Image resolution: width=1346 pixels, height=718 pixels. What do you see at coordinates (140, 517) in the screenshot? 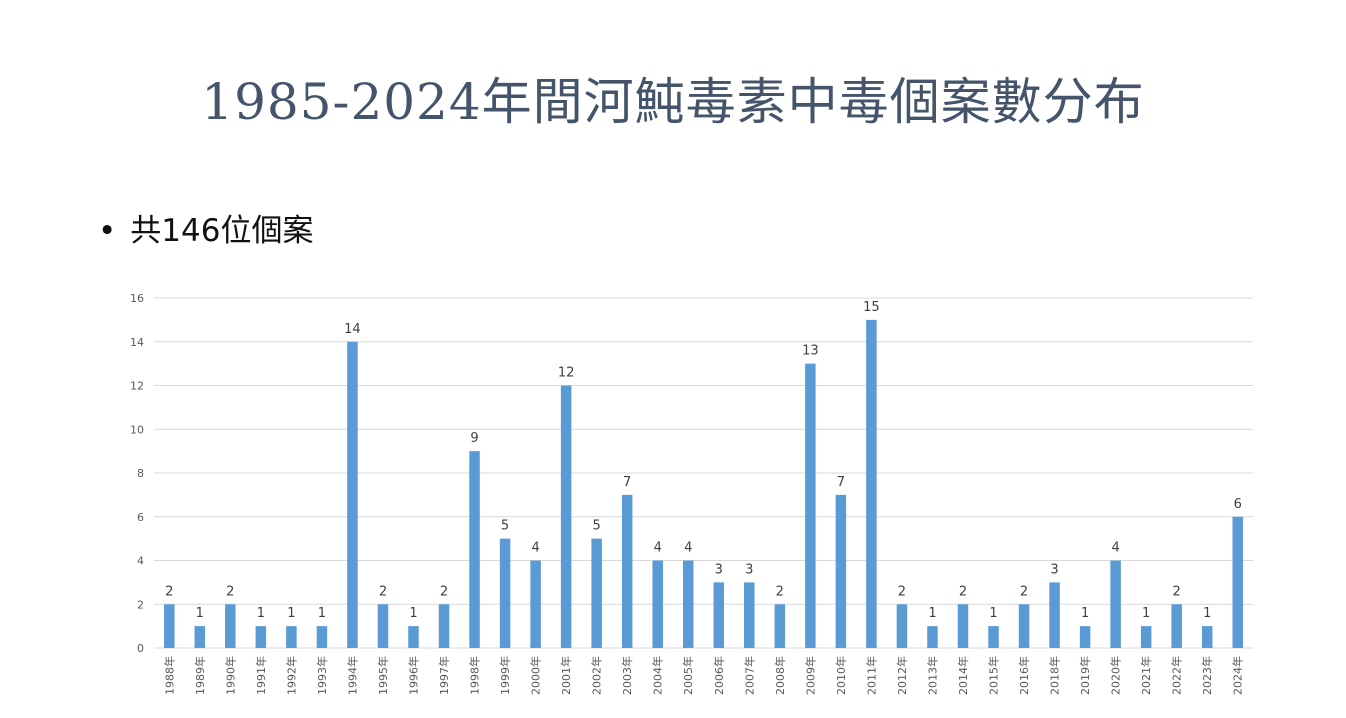
I see `y-tick-label: 6` at bounding box center [140, 517].